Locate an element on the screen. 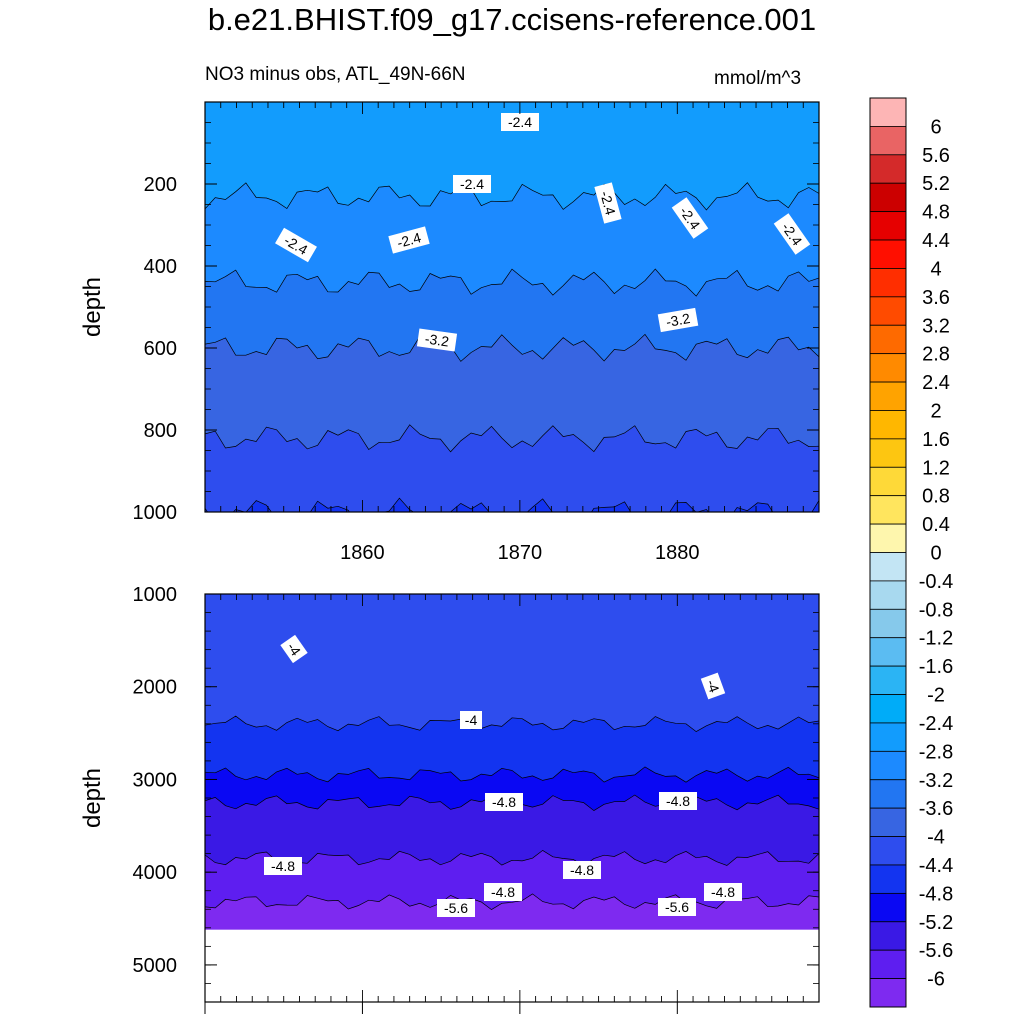  colorbar-label: -1.2 is located at coordinates (936, 639).